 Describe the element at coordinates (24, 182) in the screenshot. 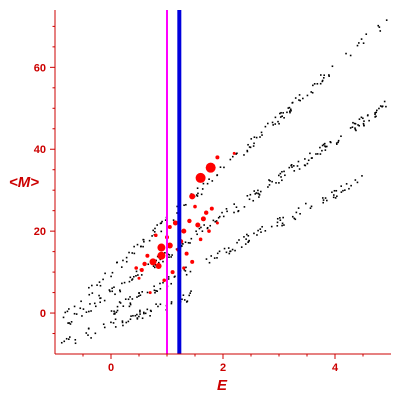

I see `y-axis-title: <M>` at that location.